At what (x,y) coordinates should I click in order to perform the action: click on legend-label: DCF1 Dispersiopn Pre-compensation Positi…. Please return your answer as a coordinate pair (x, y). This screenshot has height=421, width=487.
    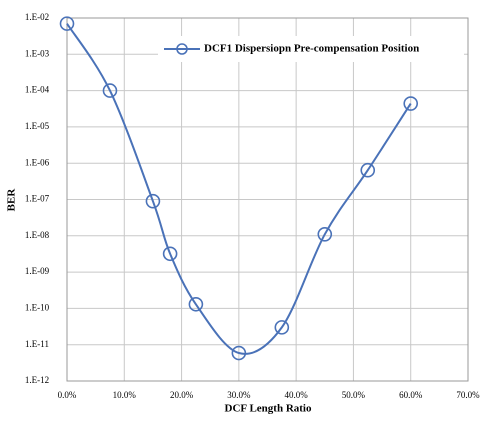
    Looking at the image, I should click on (311, 49).